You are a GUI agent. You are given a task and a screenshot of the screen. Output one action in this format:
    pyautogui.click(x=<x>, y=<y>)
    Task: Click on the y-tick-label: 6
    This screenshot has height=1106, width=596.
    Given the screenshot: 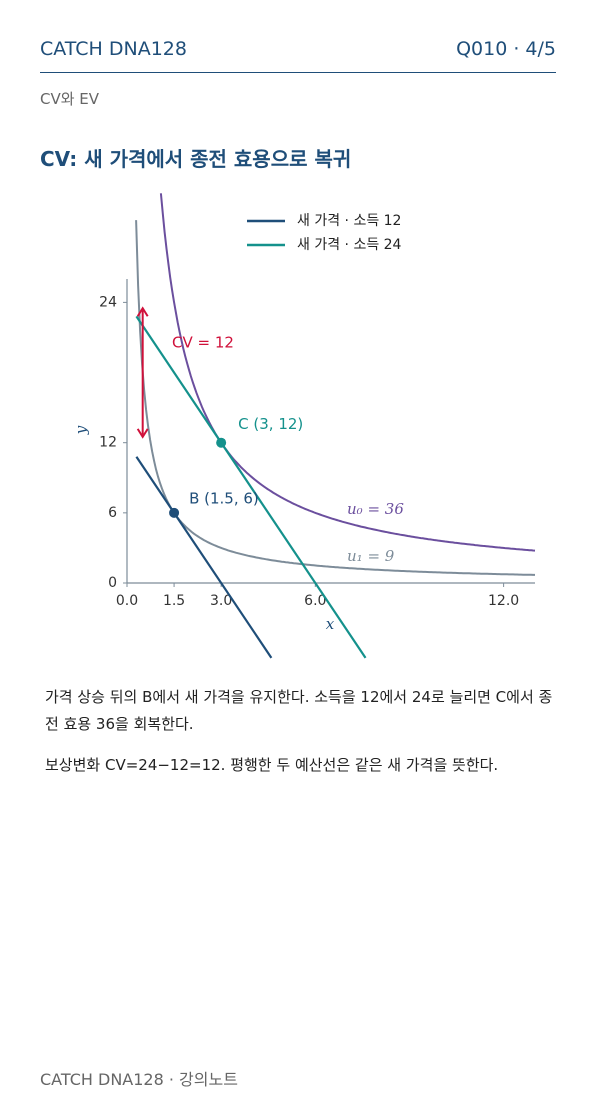 What is the action you would take?
    pyautogui.click(x=112, y=513)
    